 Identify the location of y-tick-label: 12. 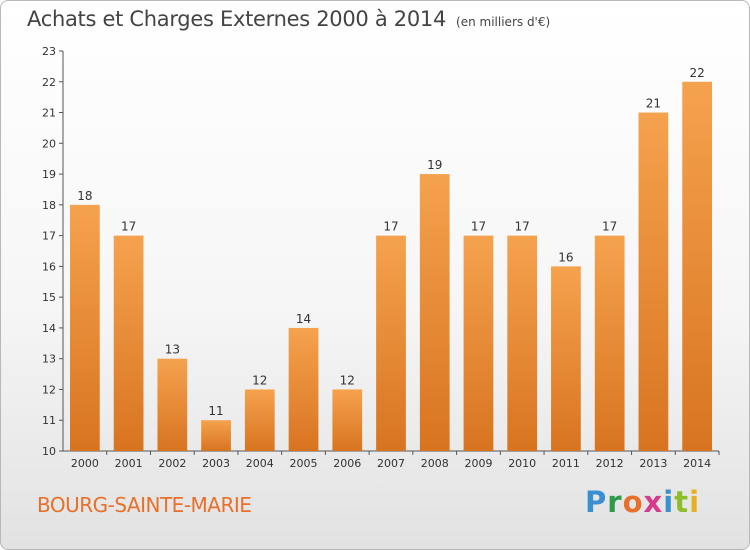
(49, 389).